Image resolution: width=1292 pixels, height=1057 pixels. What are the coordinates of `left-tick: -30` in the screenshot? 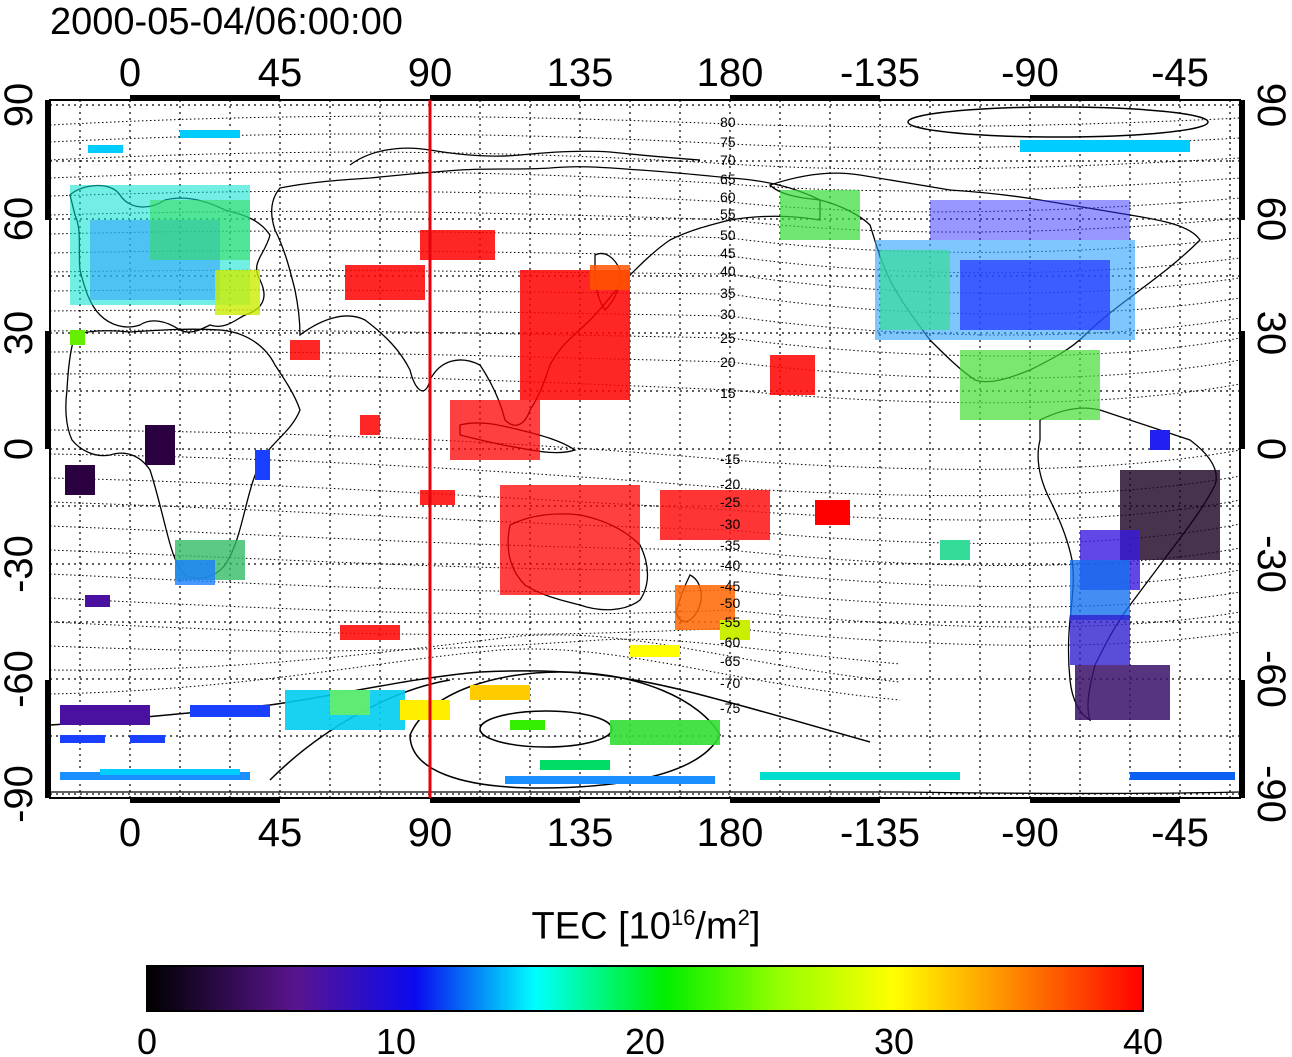 It's located at (20, 564).